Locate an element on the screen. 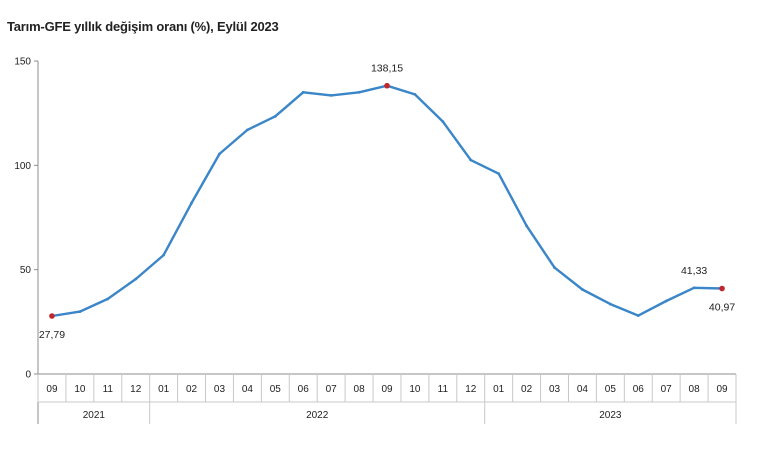 The width and height of the screenshot is (760, 450). data-label: 27,79 is located at coordinates (52, 335).